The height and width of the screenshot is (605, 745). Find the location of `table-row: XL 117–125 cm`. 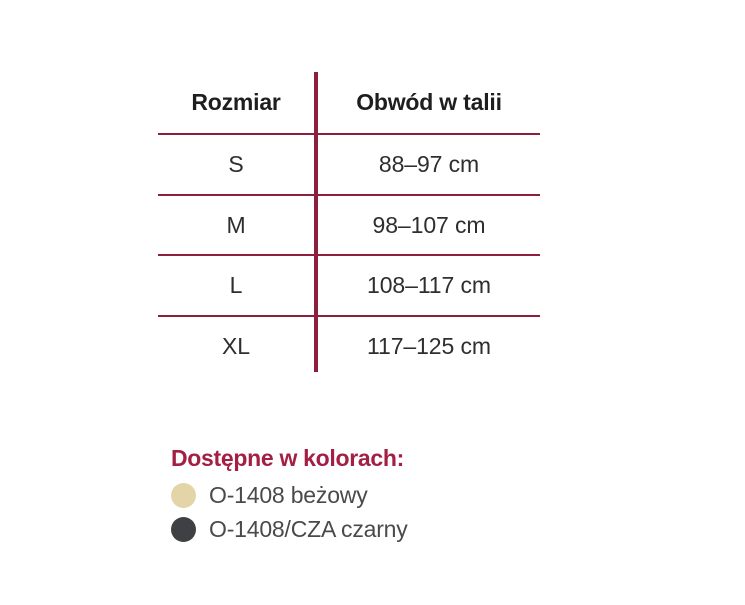

table-row: XL 117–125 cm is located at coordinates (349, 346).